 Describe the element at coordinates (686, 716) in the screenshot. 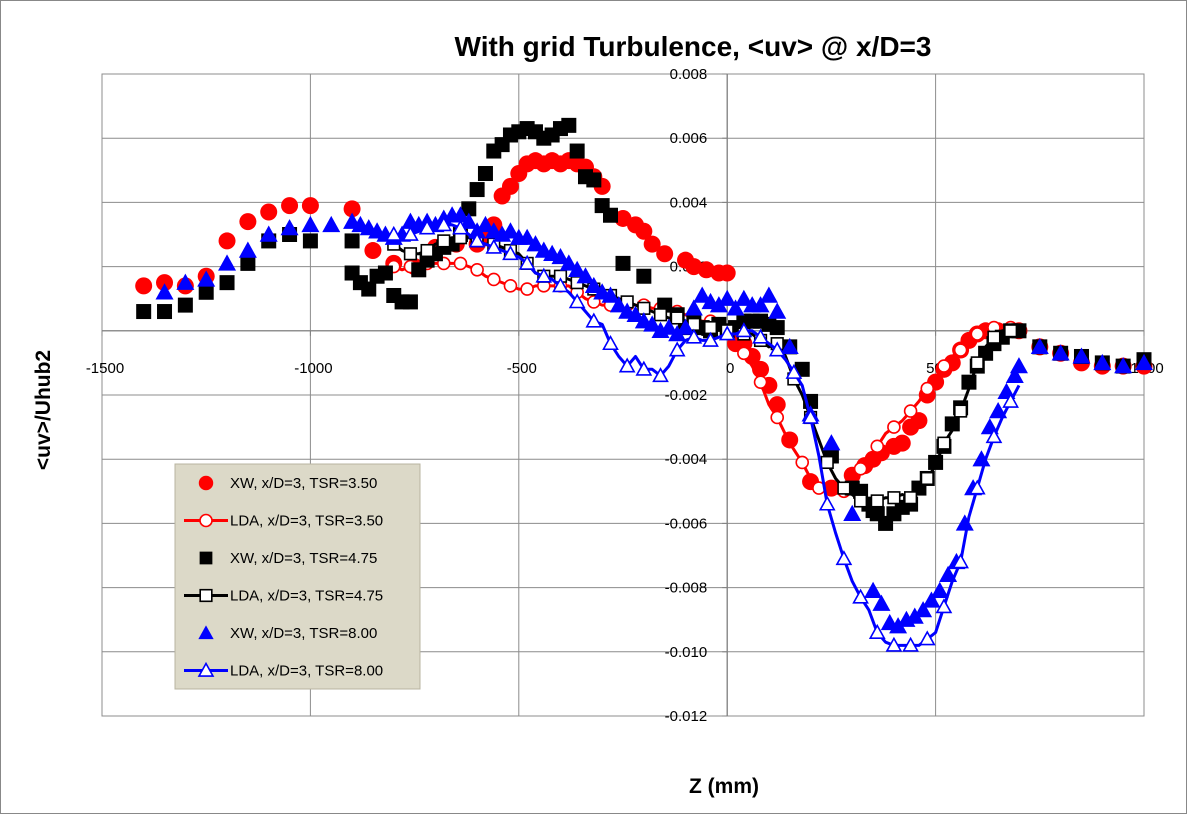

I see `y-tick-label: -0.012` at that location.